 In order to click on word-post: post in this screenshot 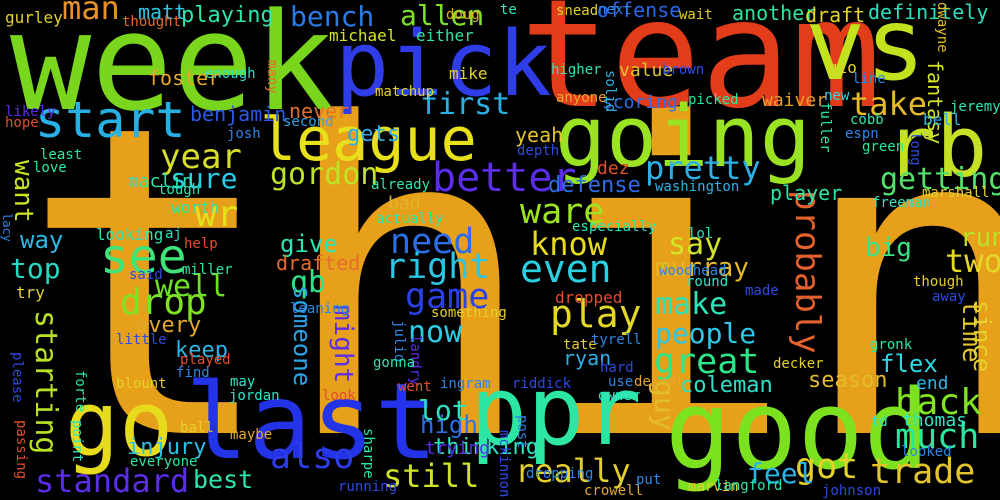, I will do `click(522, 432)`.